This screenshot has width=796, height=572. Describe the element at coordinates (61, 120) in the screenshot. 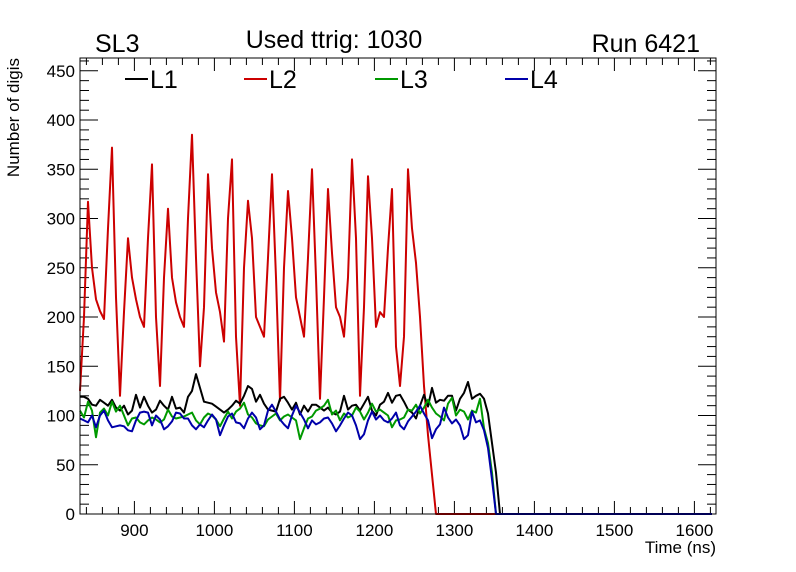

I see `y-tick-label: 400` at that location.